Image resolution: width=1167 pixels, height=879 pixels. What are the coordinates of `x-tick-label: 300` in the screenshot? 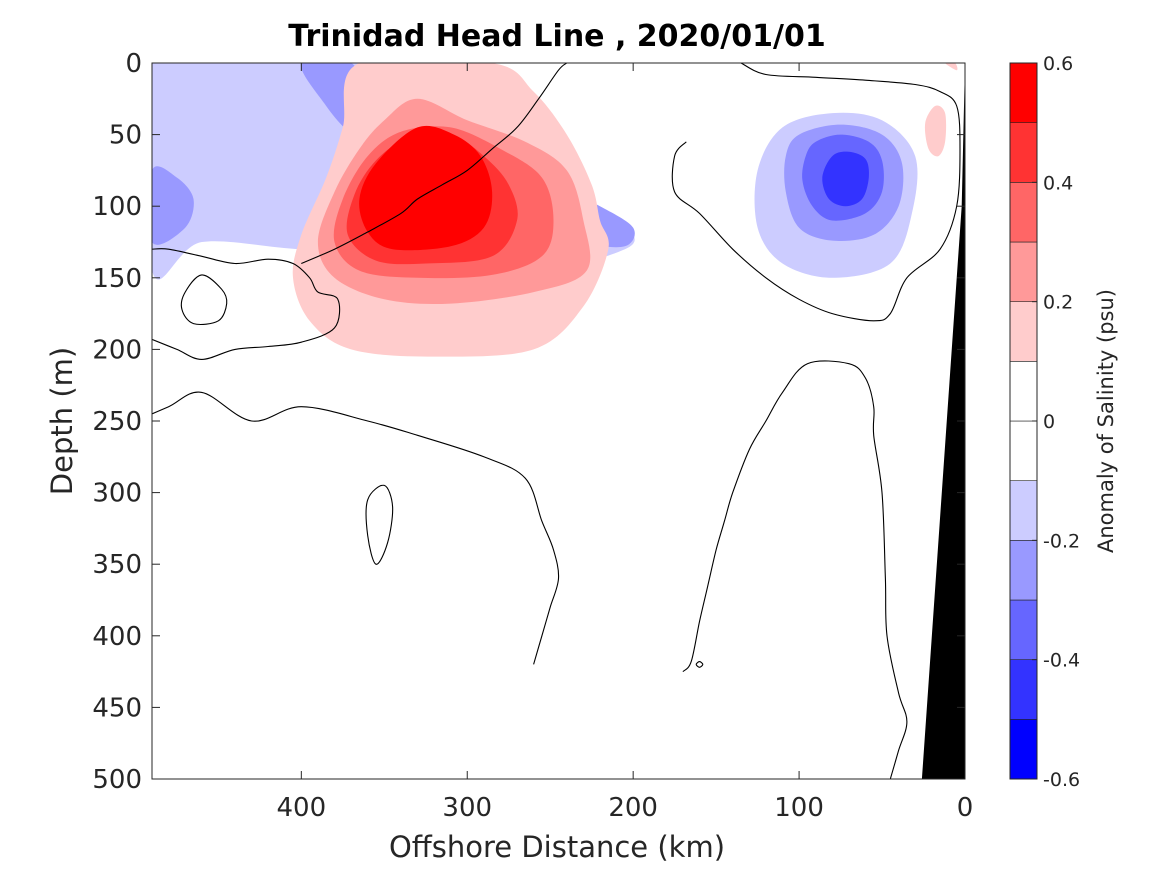 It's located at (467, 808).